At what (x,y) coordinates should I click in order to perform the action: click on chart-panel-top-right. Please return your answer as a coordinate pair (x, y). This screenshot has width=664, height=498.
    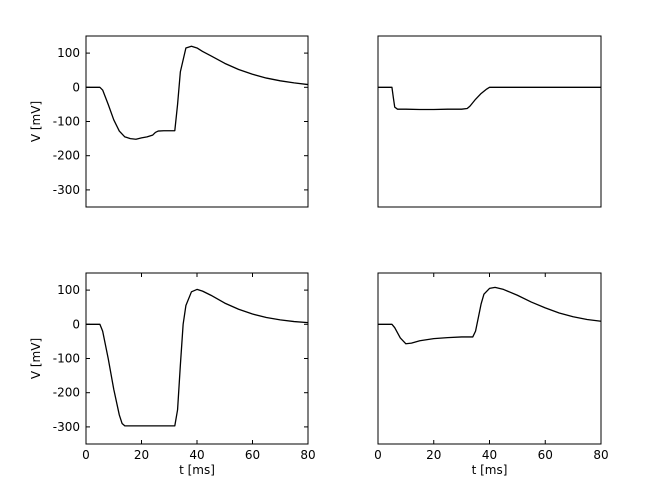
    Looking at the image, I should click on (489, 121).